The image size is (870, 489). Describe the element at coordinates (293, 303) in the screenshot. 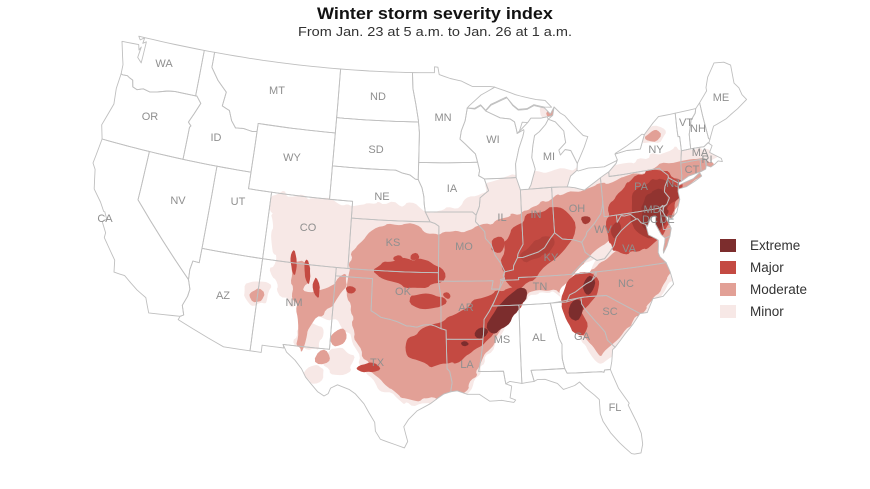

I see `svg-text: NM` at that location.